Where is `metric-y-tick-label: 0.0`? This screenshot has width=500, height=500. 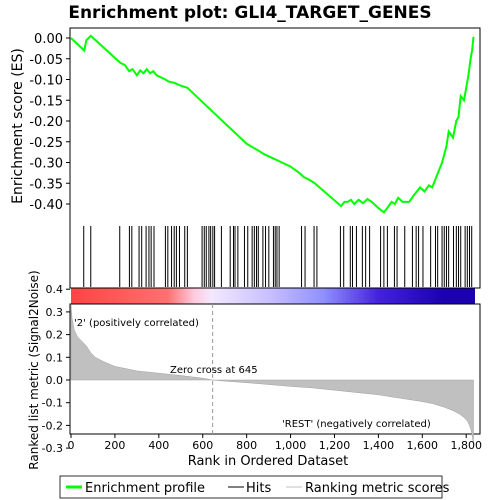 metric-y-tick-label: 0.0 is located at coordinates (55, 380).